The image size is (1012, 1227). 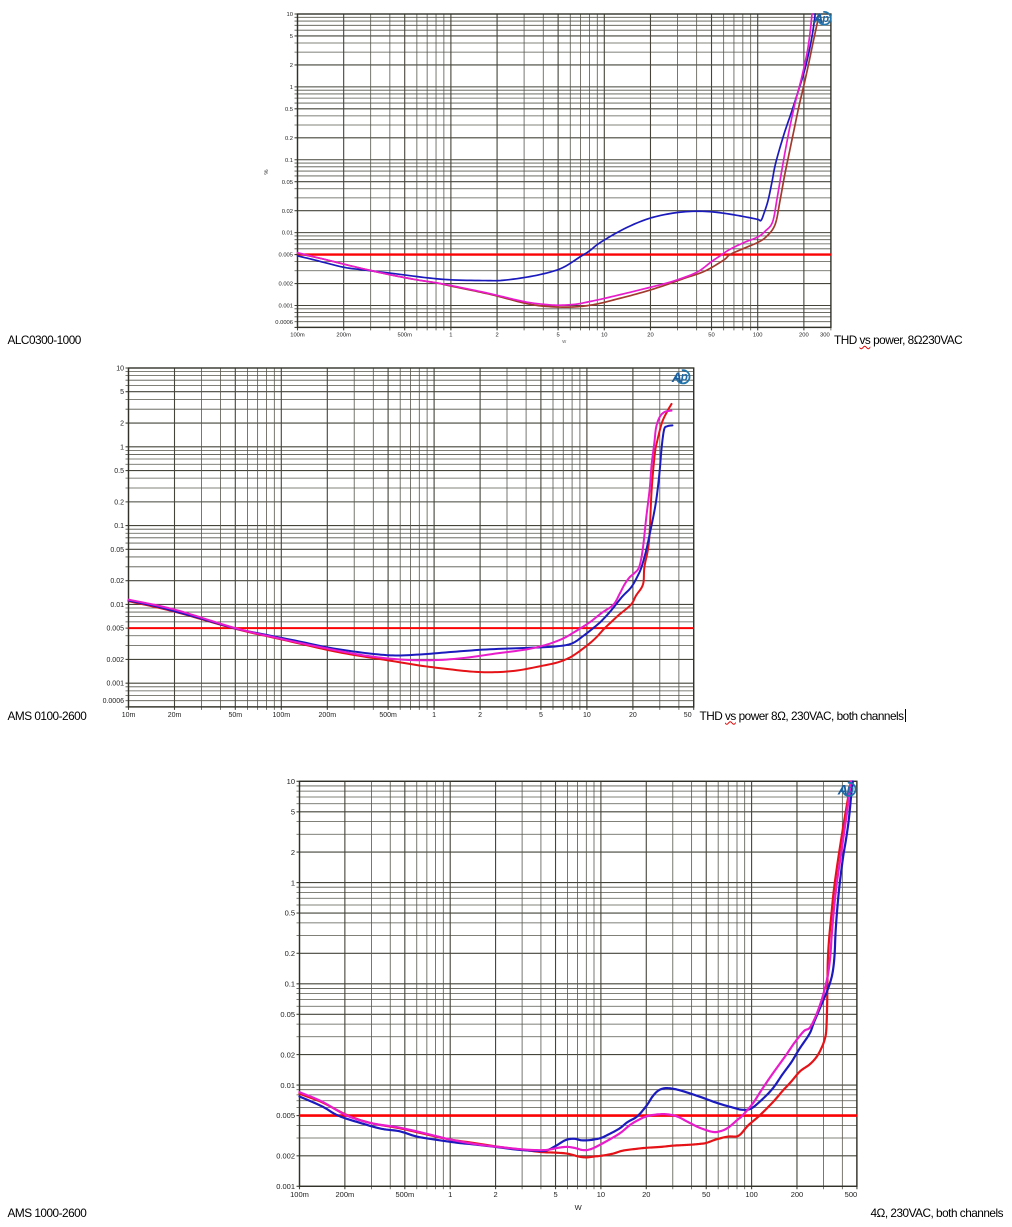 I want to click on svg-text: W, so click(x=579, y=1207).